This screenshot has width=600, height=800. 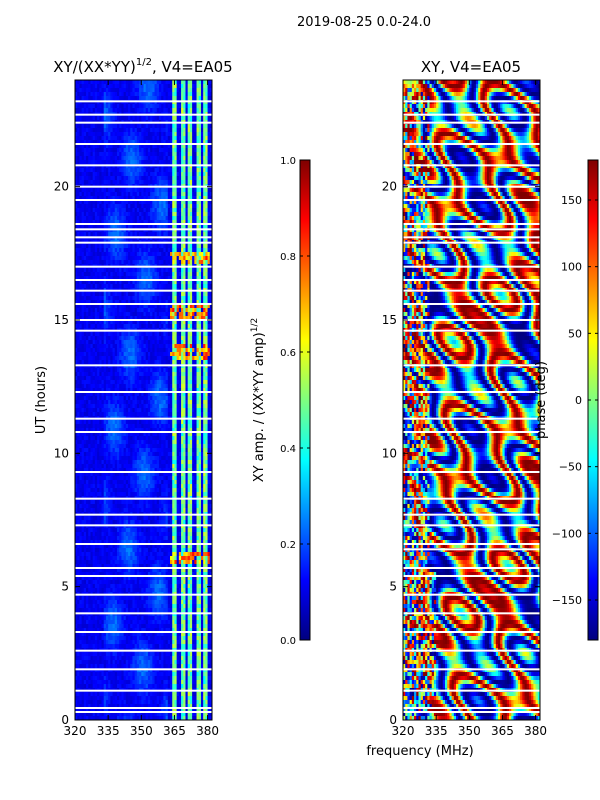 I want to click on panel1-title-tail: , V4=EA05, so click(x=192, y=67).